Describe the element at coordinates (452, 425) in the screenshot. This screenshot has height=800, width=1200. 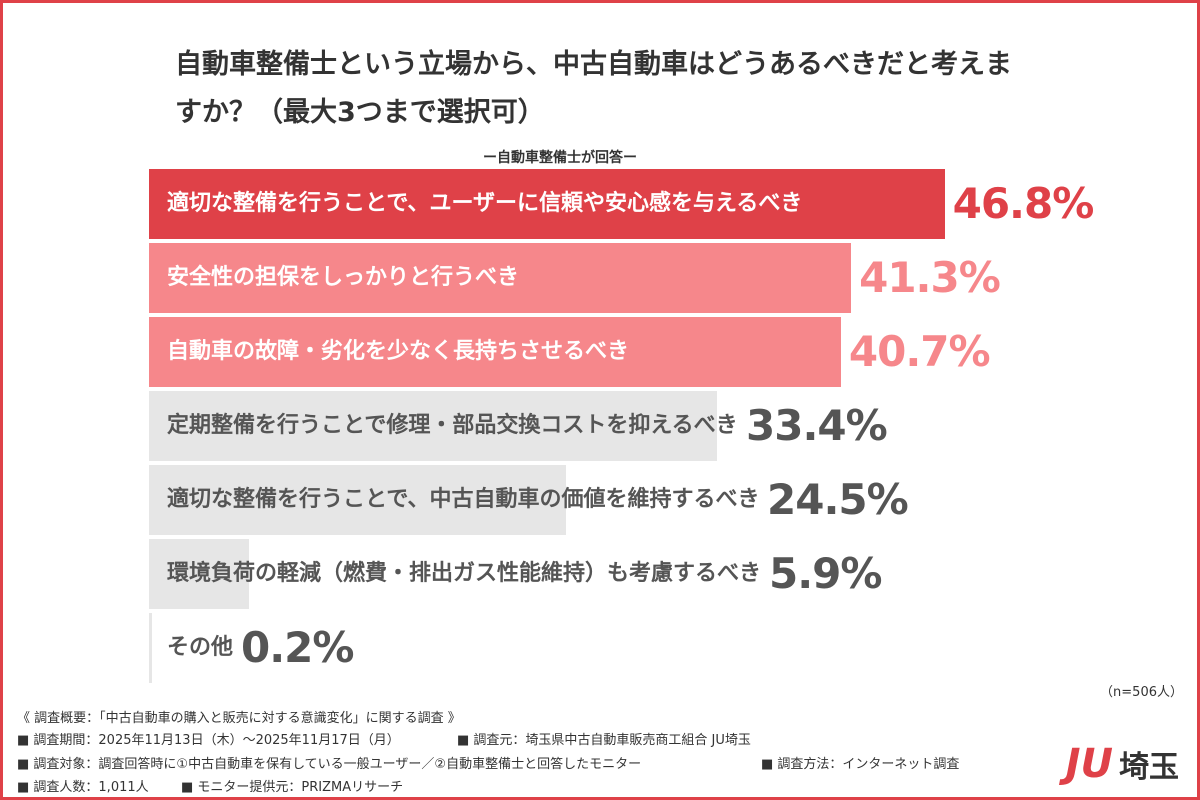
I see `category-label: 定期整備を行うことで修理・部品交換コストを抑えるべき` at that location.